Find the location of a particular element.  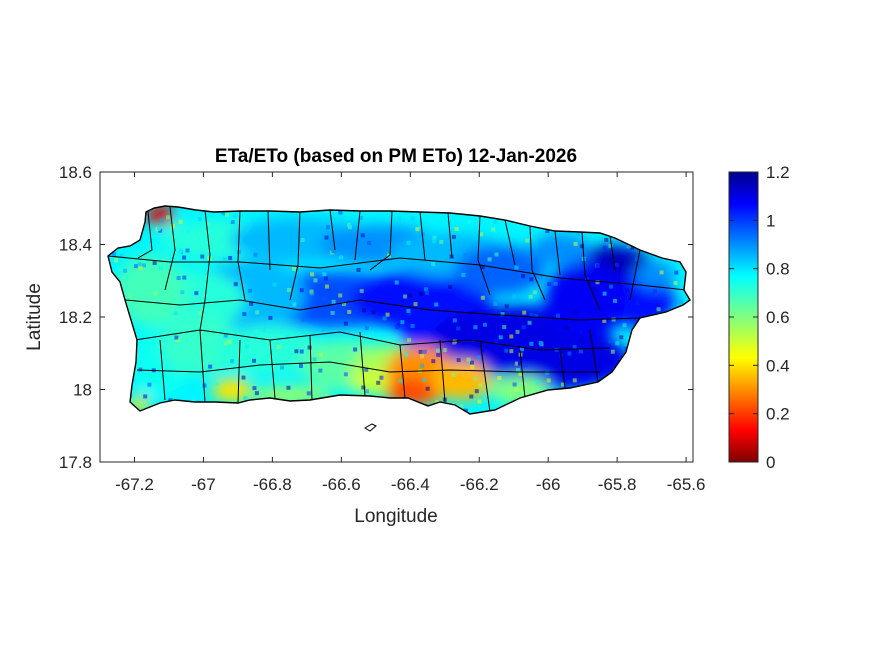

y-axis-label: Latitude is located at coordinates (34, 317).